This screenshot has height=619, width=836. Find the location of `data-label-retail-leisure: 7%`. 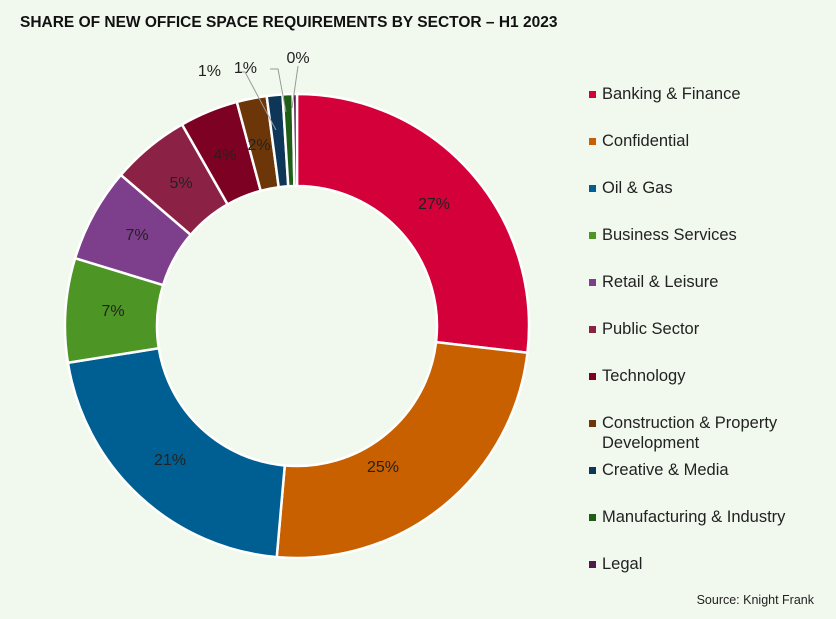

data-label-retail-leisure: 7% is located at coordinates (136, 235).